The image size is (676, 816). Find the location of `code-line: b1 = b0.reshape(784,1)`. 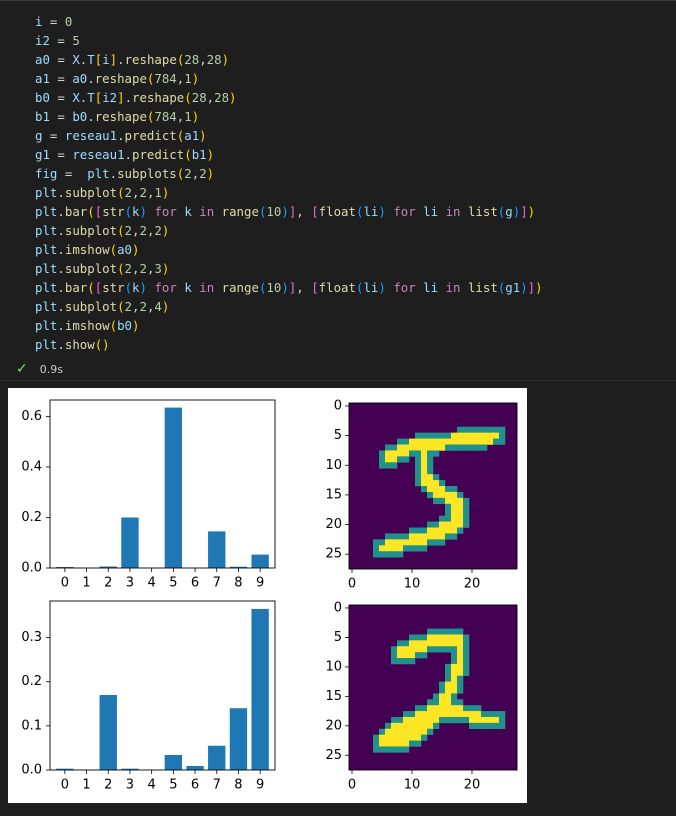

code-line: b1 = b0.reshape(784,1) is located at coordinates (289, 116).